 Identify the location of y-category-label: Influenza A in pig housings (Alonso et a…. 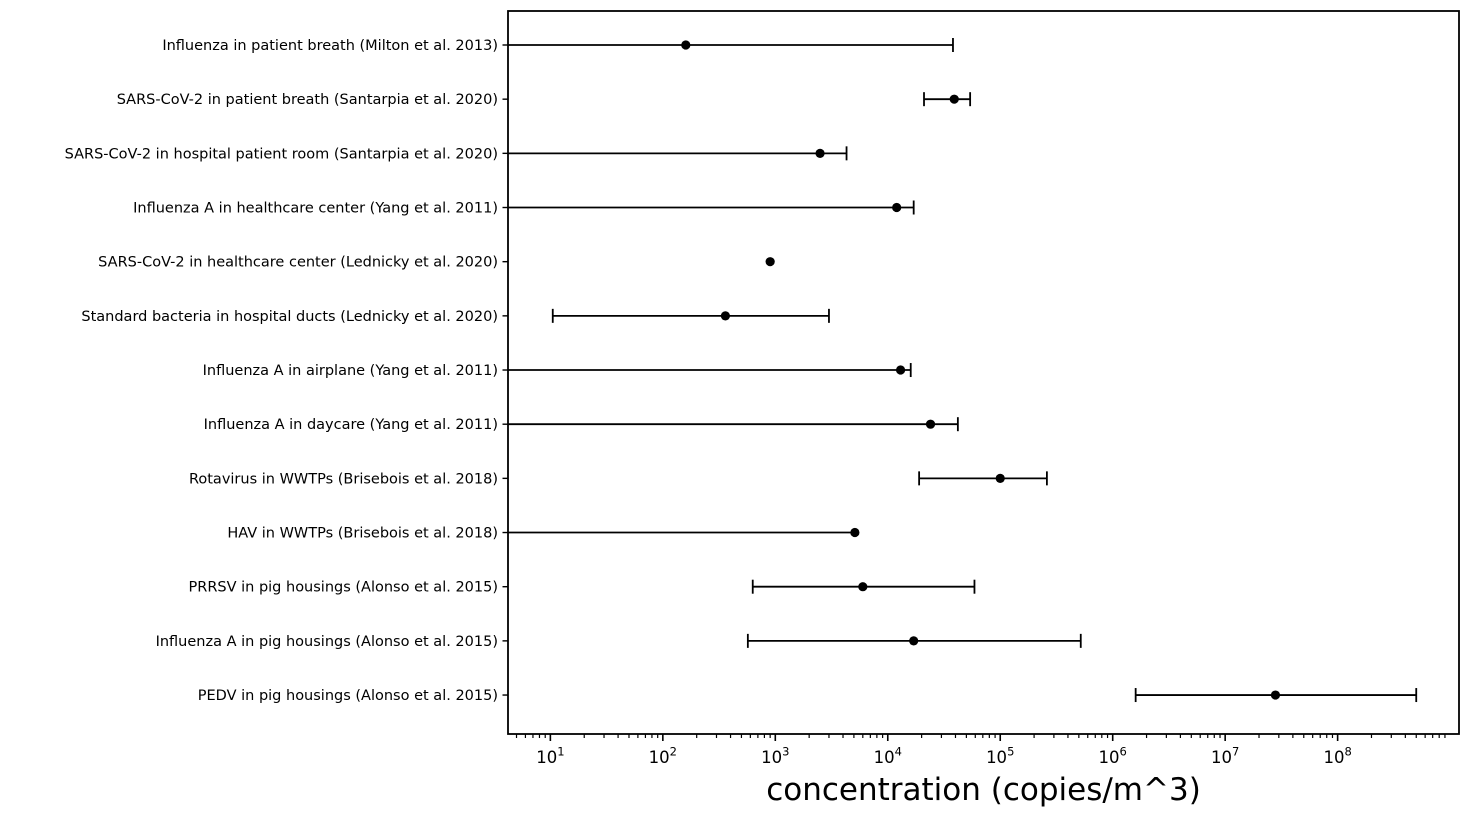
(327, 642).